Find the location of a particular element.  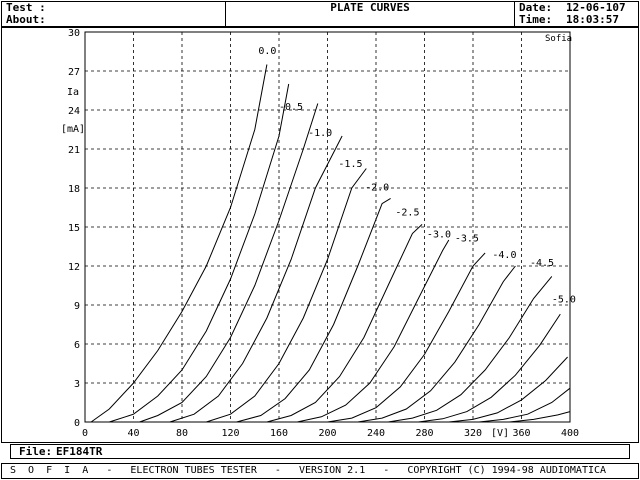

header-title-box is located at coordinates (370, 14).